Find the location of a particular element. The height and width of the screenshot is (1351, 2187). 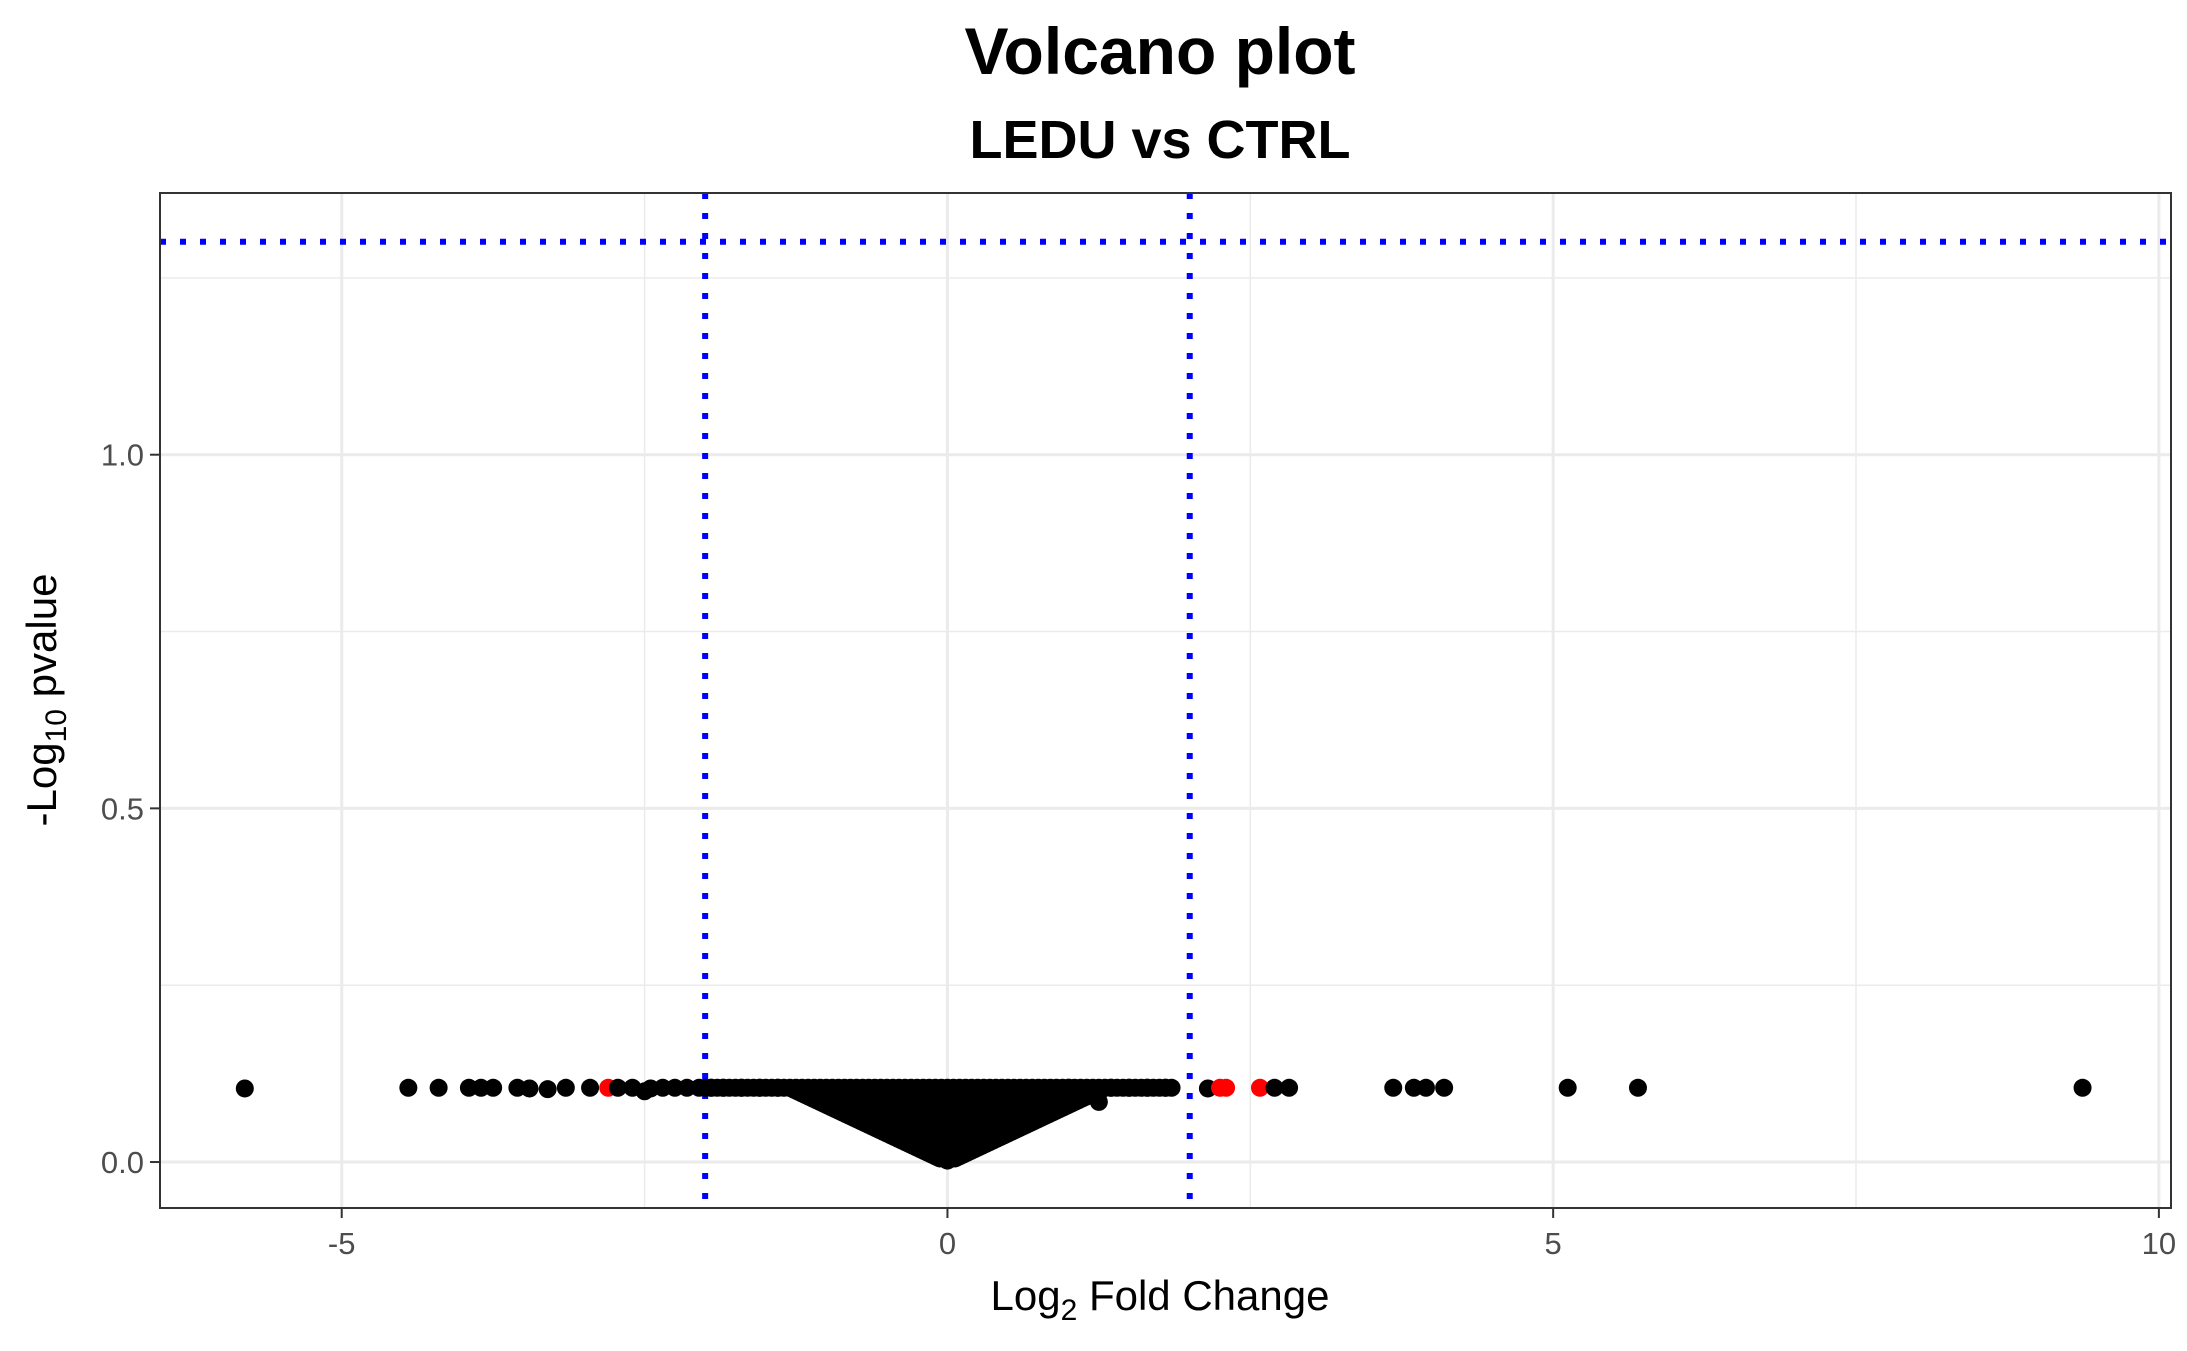

x-axis-label: Log2 Fold Change is located at coordinates (1160, 1299).